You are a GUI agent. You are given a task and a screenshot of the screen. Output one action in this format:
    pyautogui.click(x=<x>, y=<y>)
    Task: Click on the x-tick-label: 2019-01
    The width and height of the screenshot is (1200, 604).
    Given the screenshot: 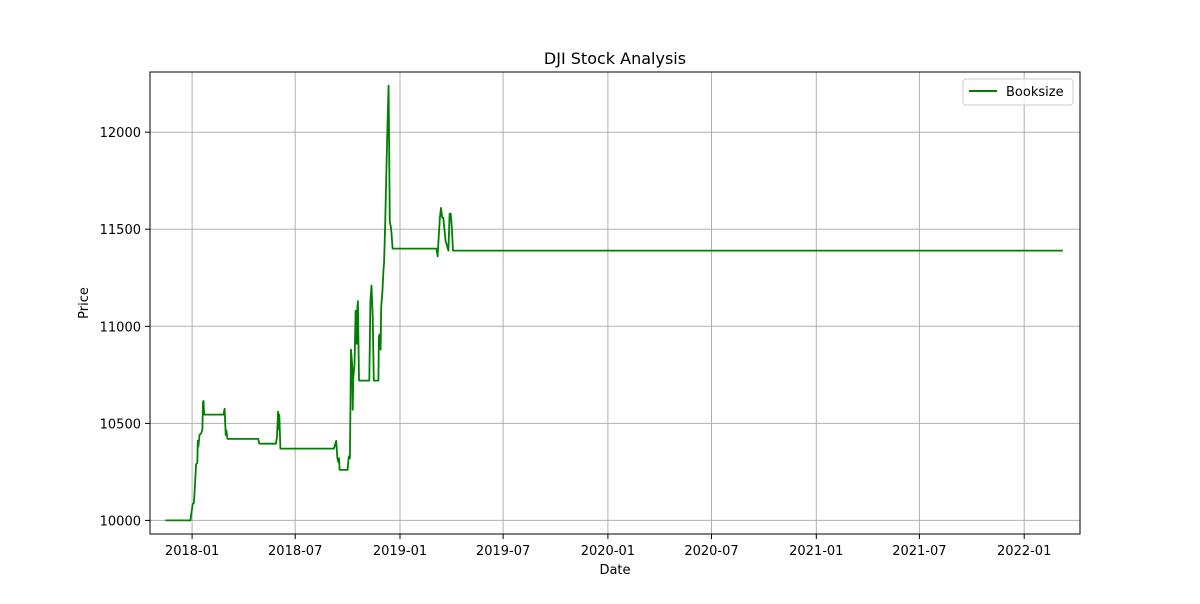 What is the action you would take?
    pyautogui.click(x=400, y=551)
    